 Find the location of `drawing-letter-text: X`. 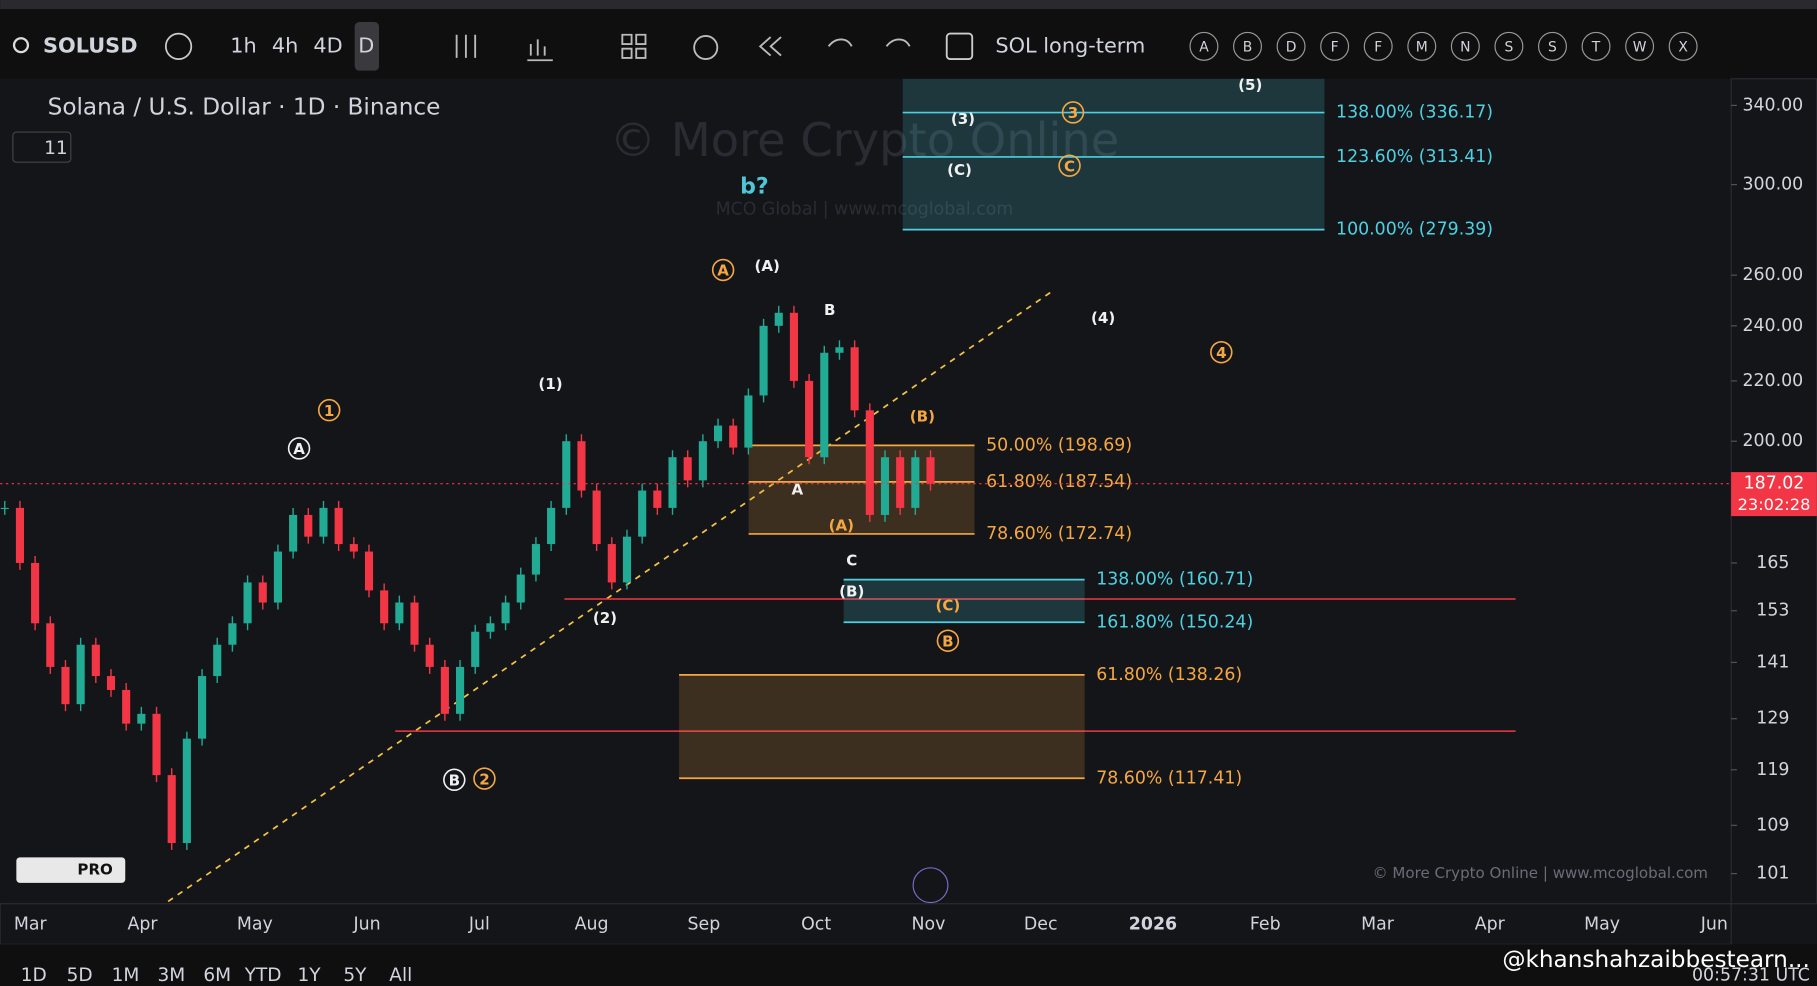

drawing-letter-text: X is located at coordinates (1683, 48).